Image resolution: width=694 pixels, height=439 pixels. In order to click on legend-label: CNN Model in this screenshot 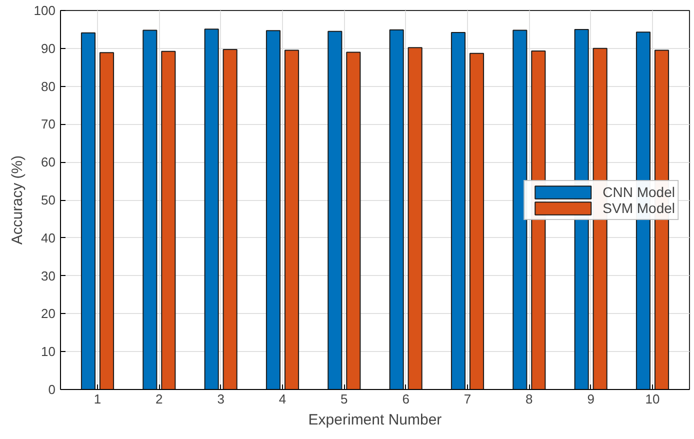, I will do `click(638, 192)`.